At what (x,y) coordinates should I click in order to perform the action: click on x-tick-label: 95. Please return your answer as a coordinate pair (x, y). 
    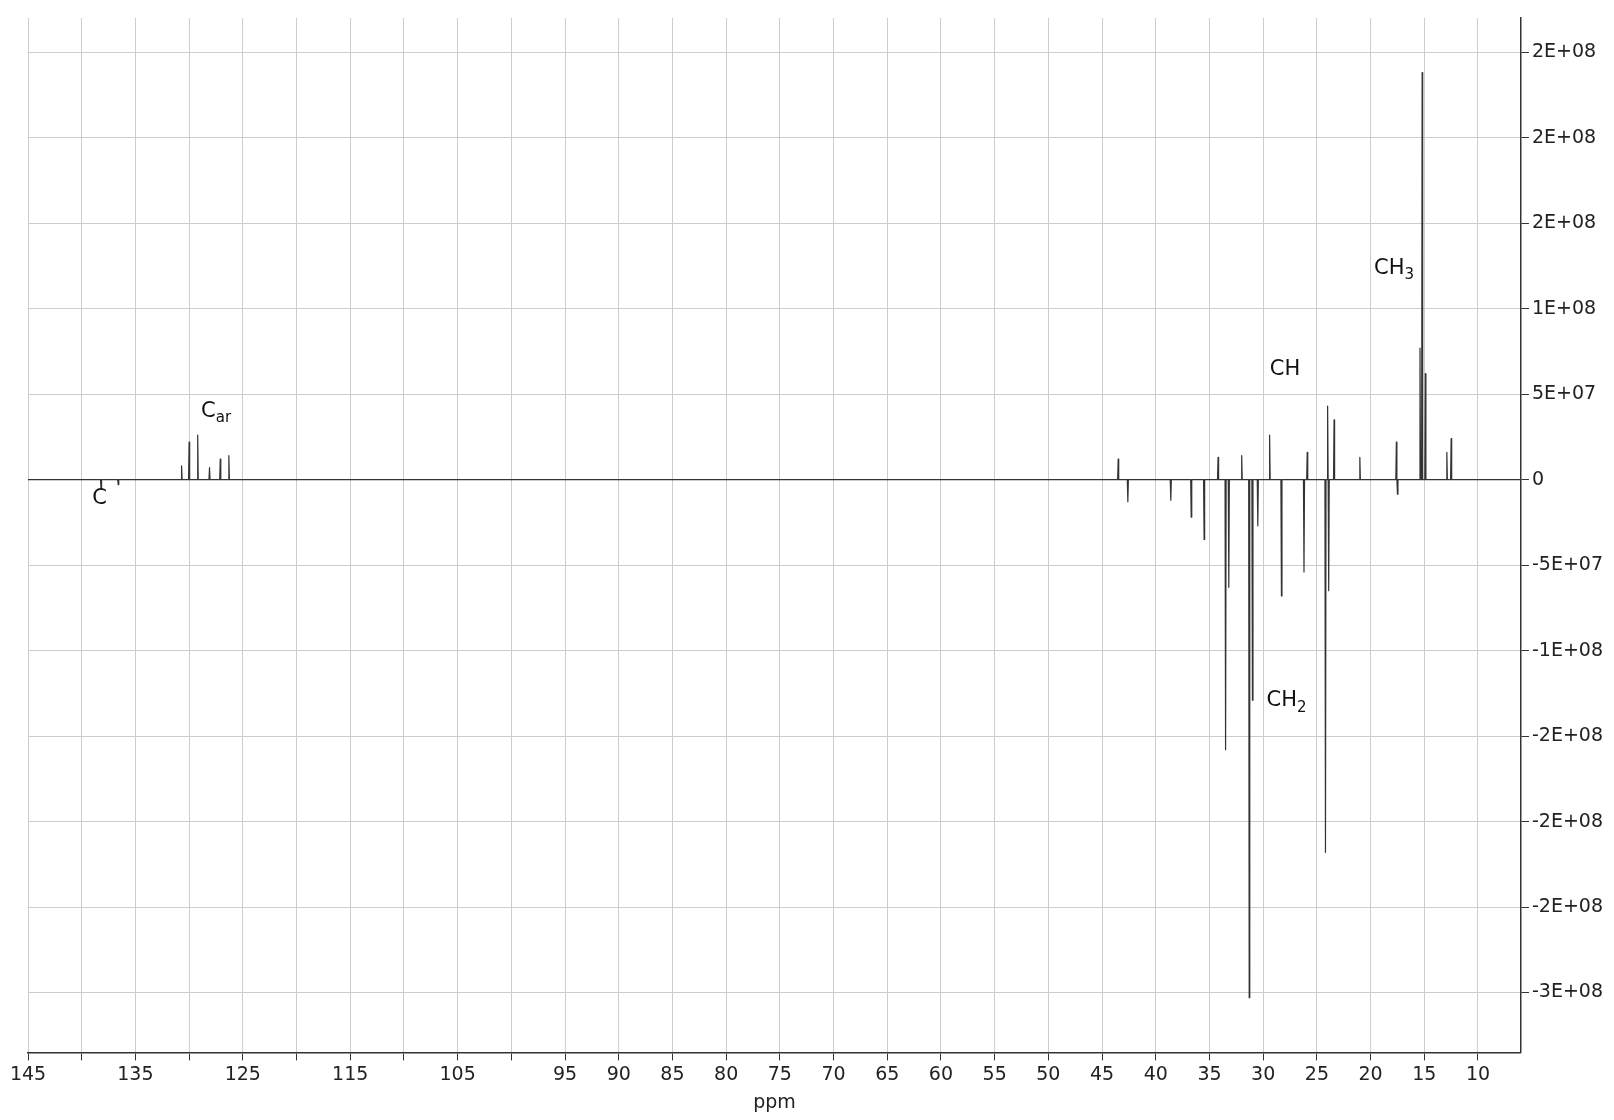
    Looking at the image, I should click on (565, 1072).